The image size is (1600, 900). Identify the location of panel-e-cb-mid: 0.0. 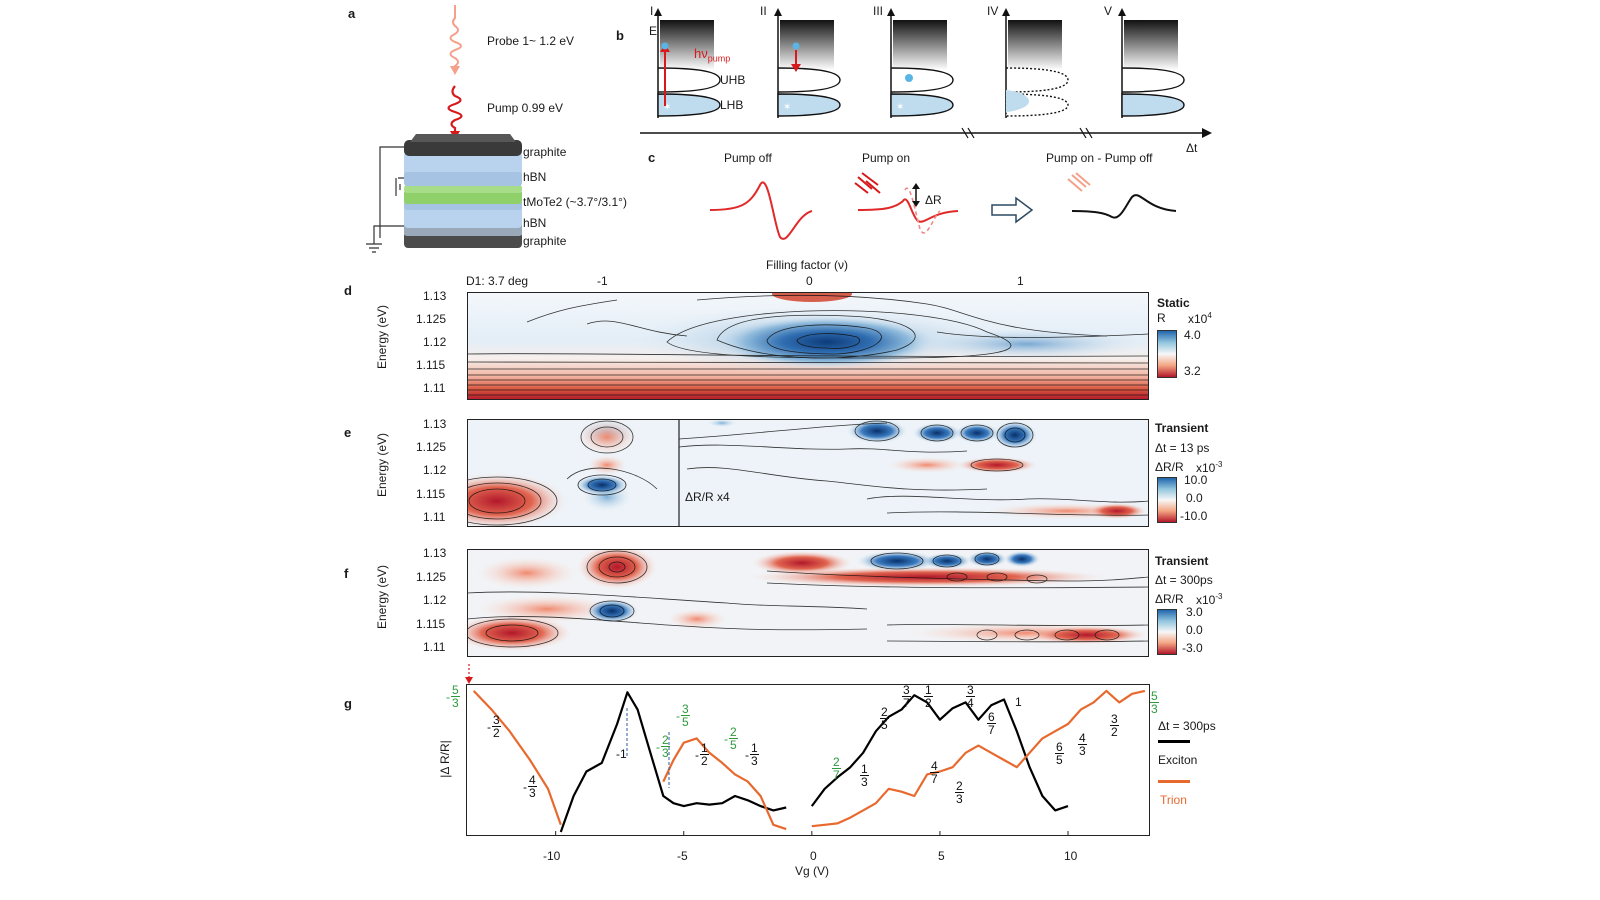
(1194, 498).